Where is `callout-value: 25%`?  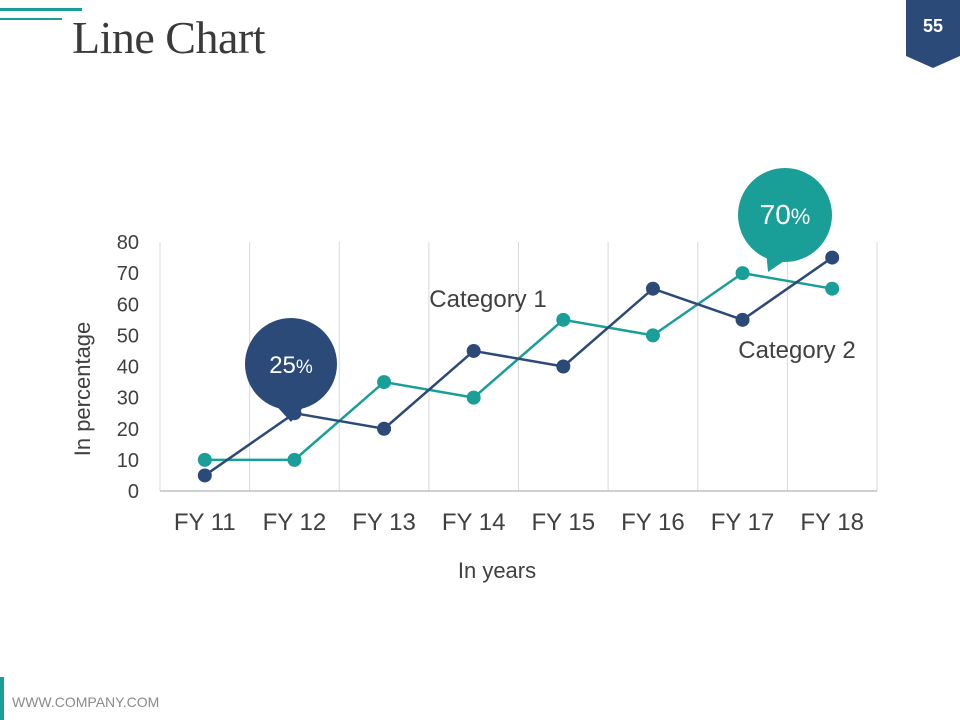
callout-value: 25% is located at coordinates (291, 365).